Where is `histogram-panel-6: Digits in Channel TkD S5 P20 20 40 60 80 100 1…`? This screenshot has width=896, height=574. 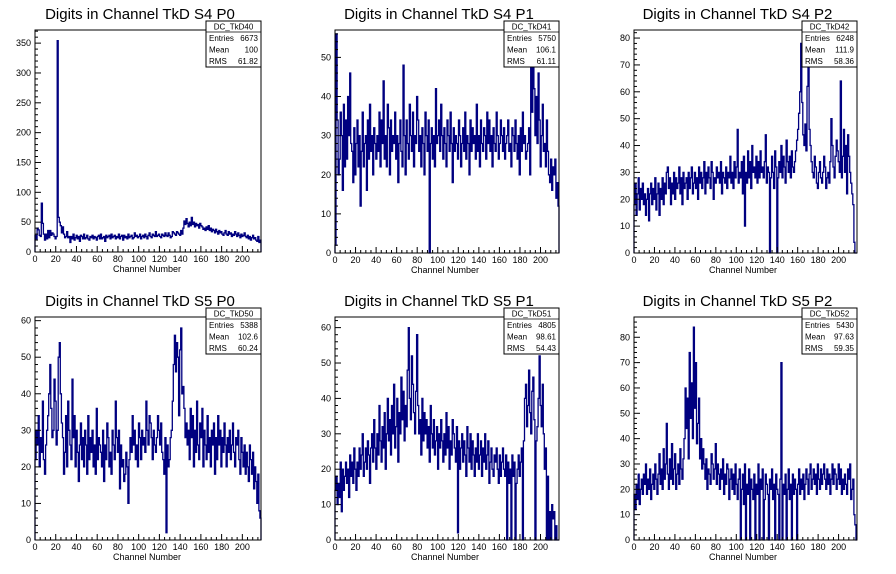 histogram-panel-6: Digits in Channel TkD S5 P20 20 40 60 80 100 1… is located at coordinates (739, 427).